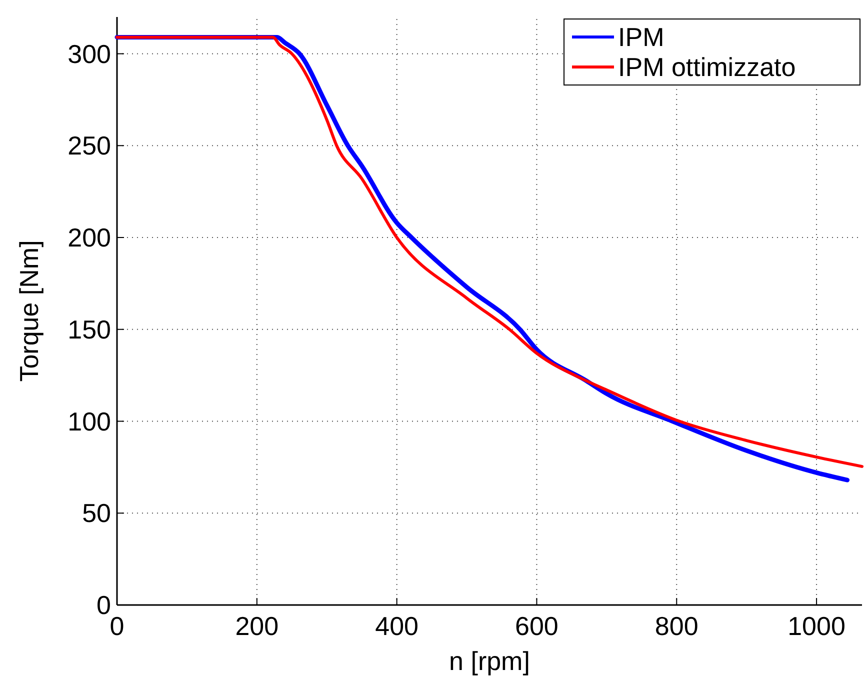  I want to click on y-tick-label: 150, so click(89, 329).